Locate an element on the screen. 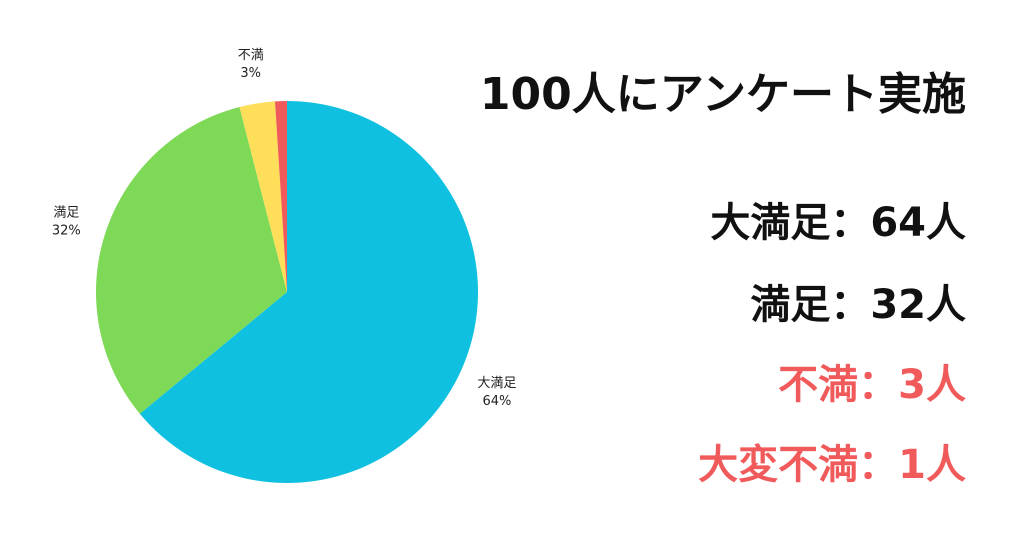 The image size is (1024, 542). result-dissatisfied: 不満：3人 is located at coordinates (872, 385).